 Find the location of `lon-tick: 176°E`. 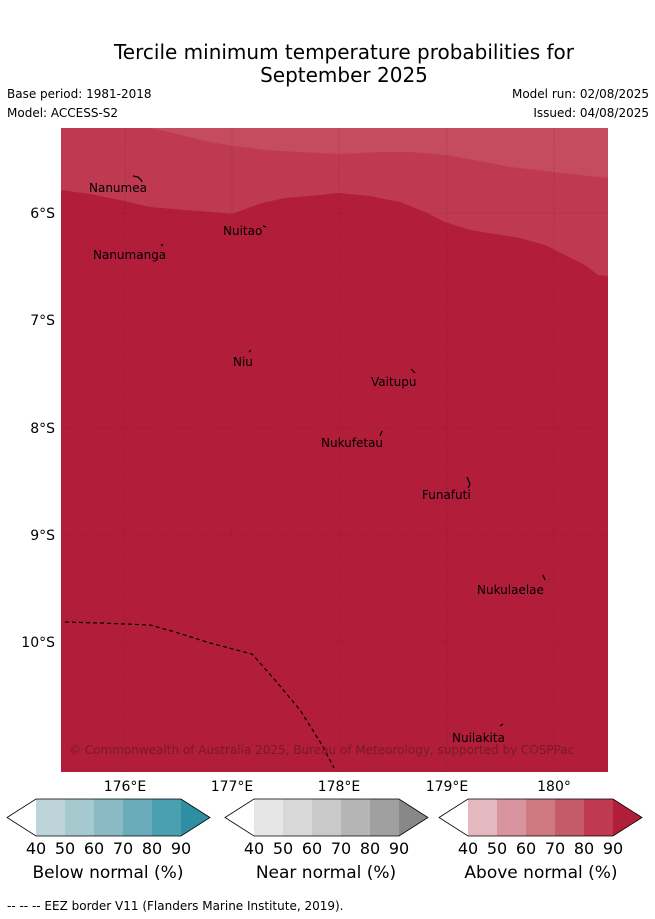

lon-tick: 176°E is located at coordinates (125, 787).